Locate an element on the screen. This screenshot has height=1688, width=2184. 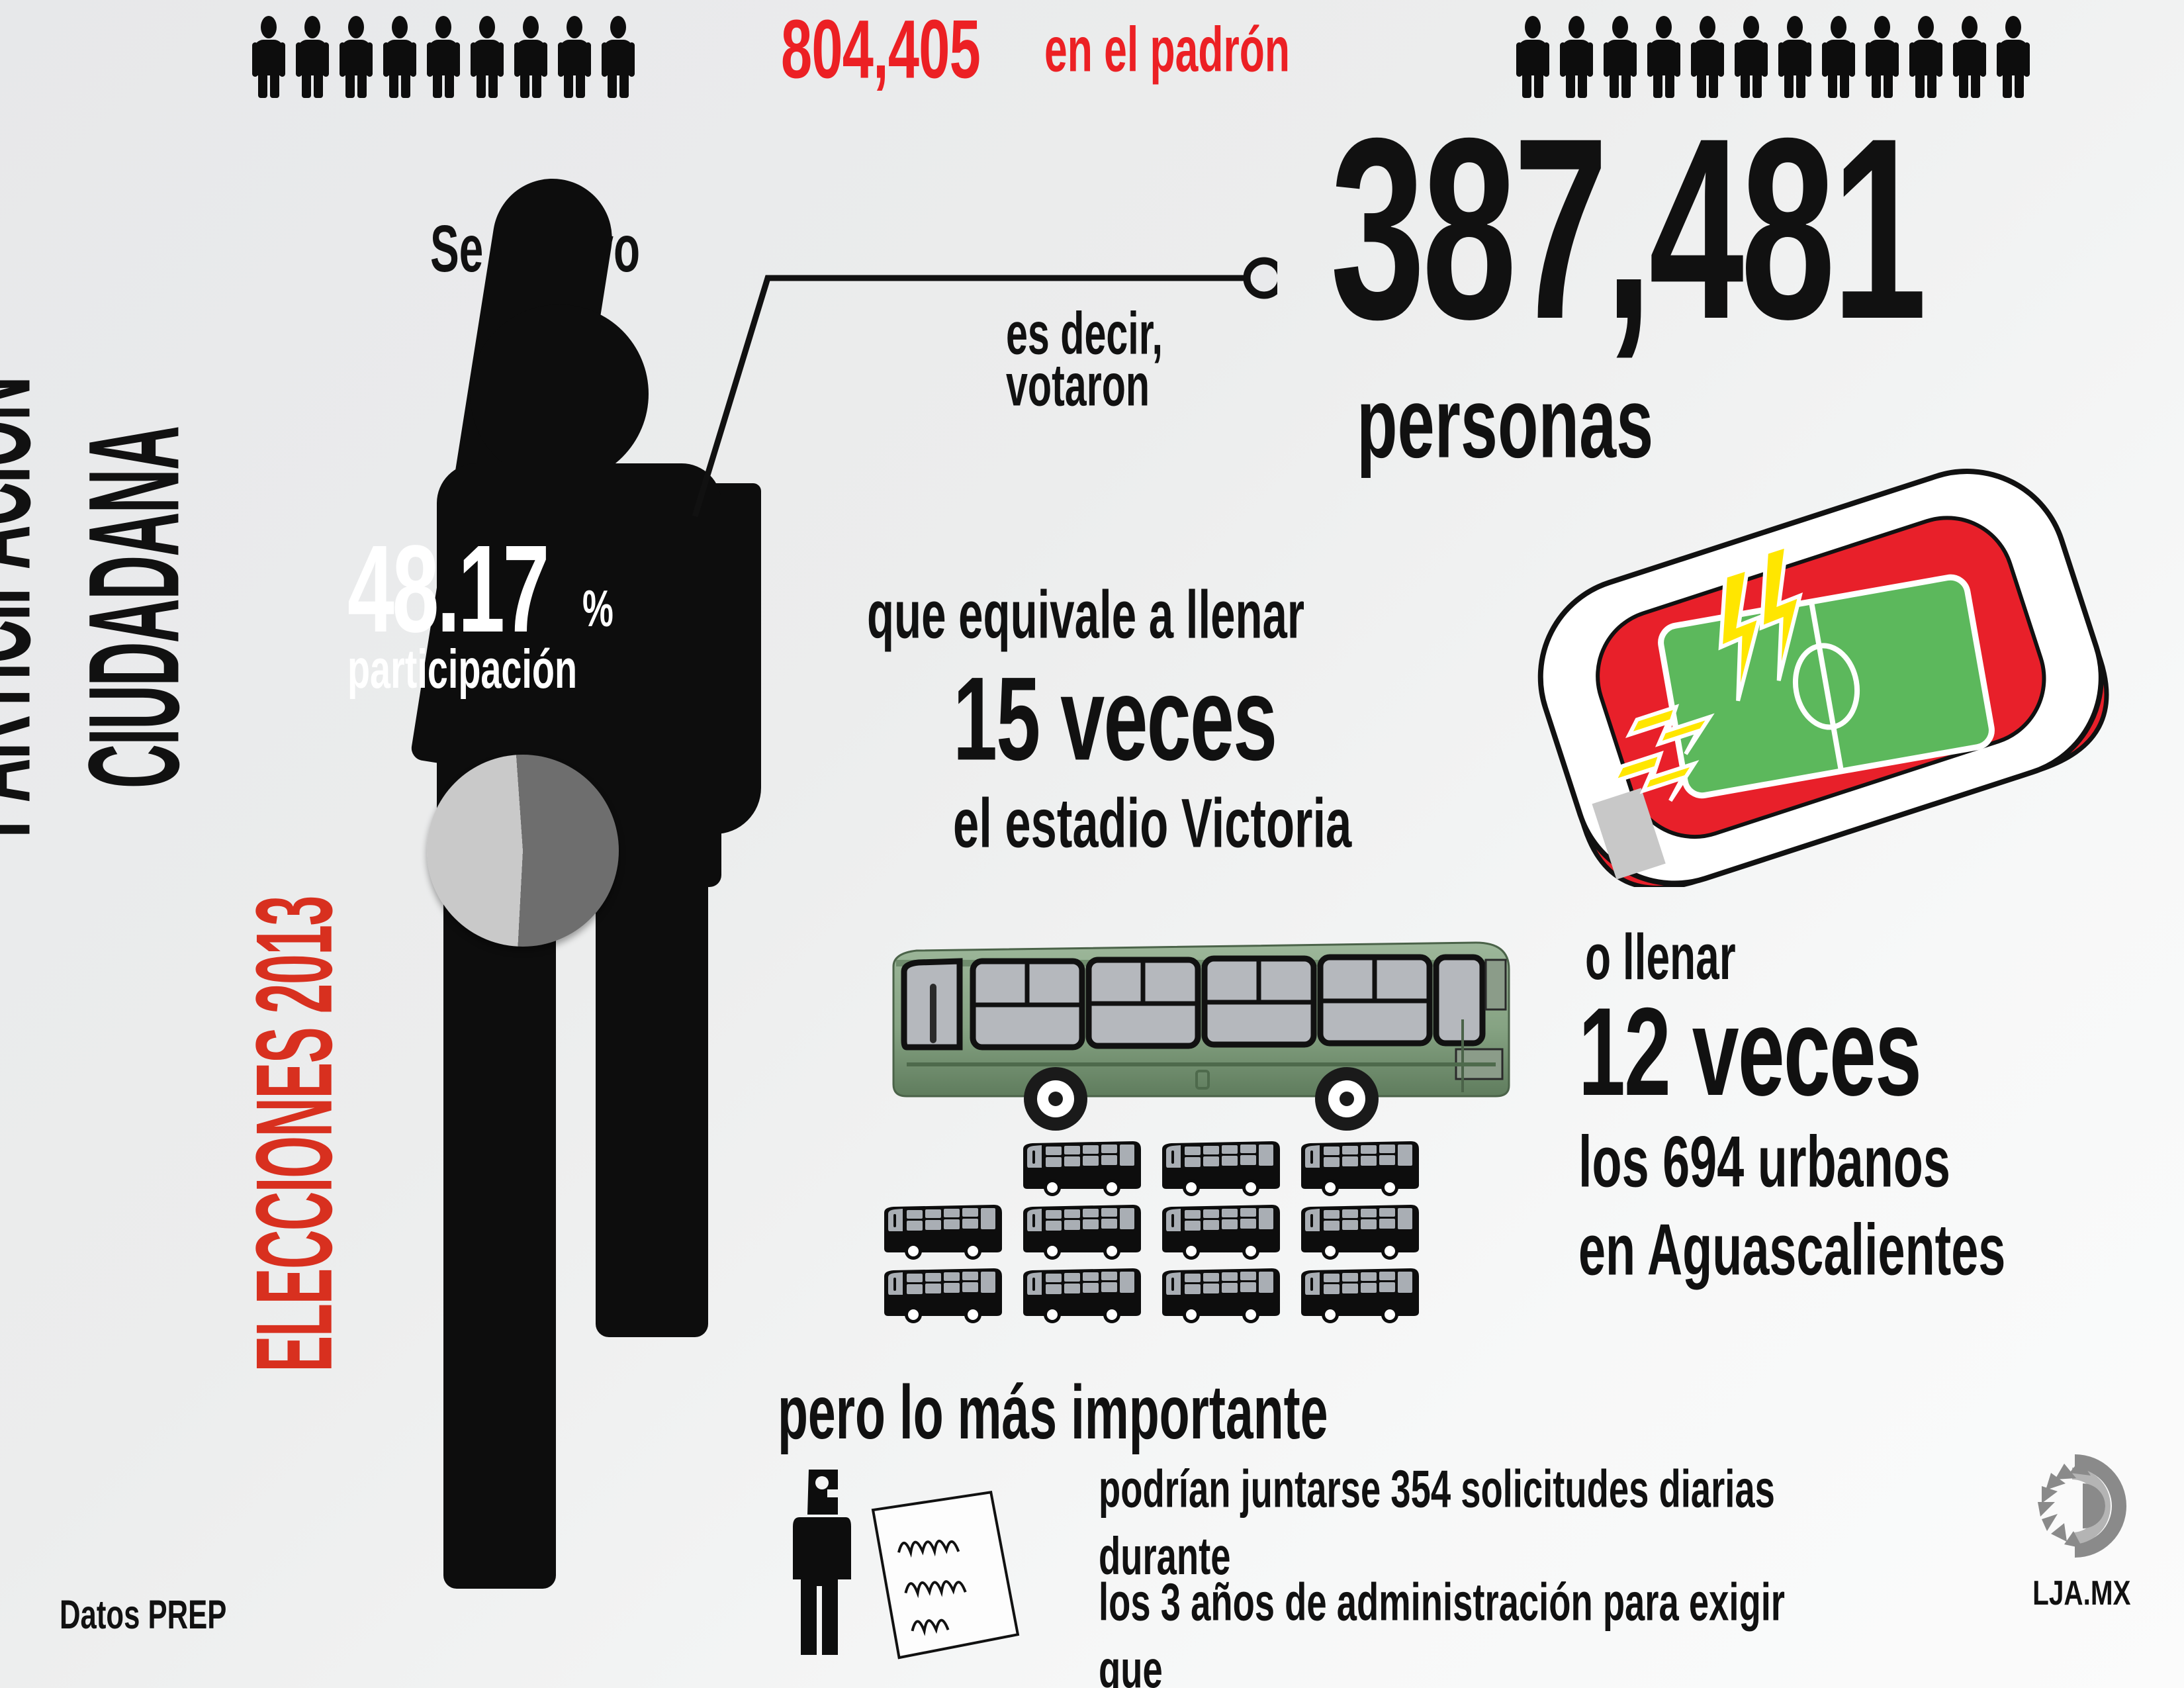
source-note: Datos PREP is located at coordinates (143, 1615).